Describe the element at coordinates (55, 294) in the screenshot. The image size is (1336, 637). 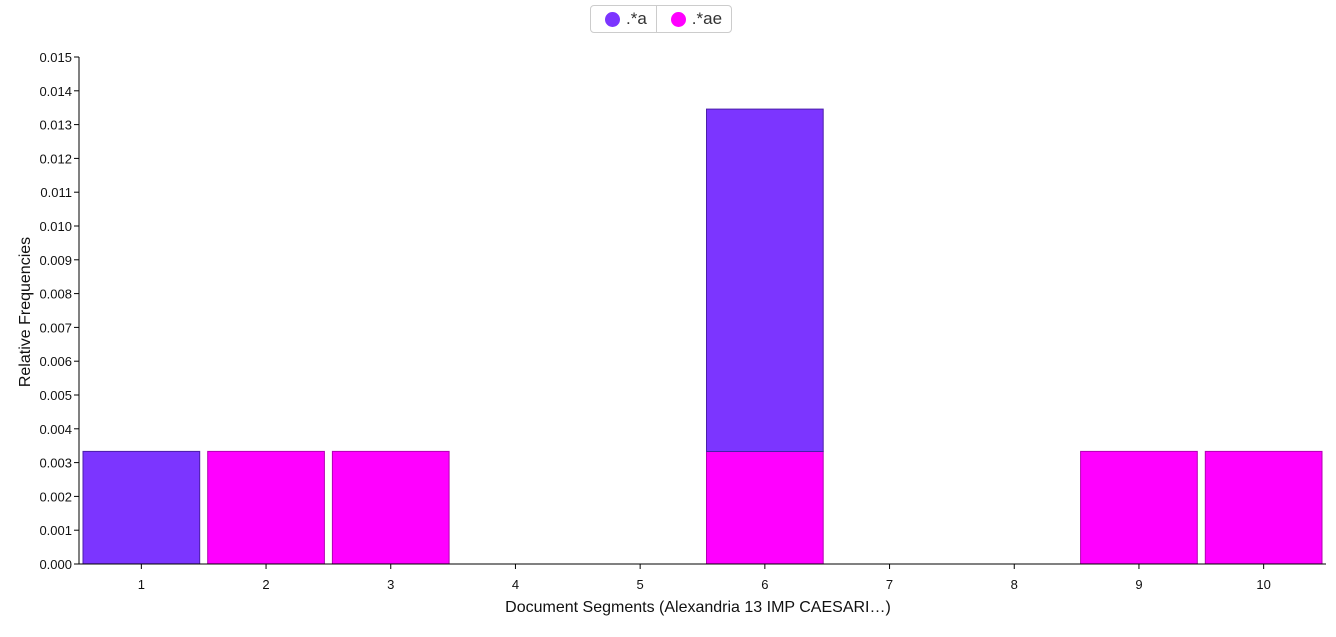
I see `y-tick-label: 0.008` at that location.